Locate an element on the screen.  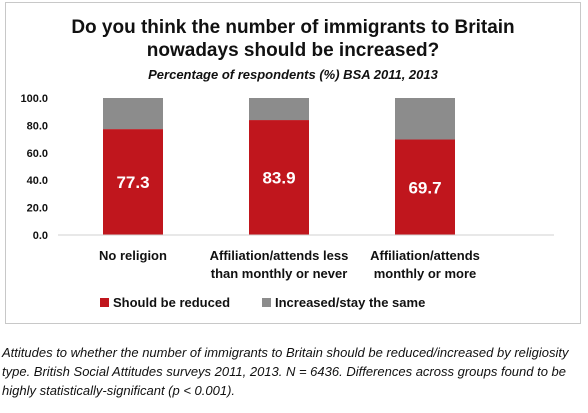
bar-value-label-1: 83.9 is located at coordinates (278, 178).